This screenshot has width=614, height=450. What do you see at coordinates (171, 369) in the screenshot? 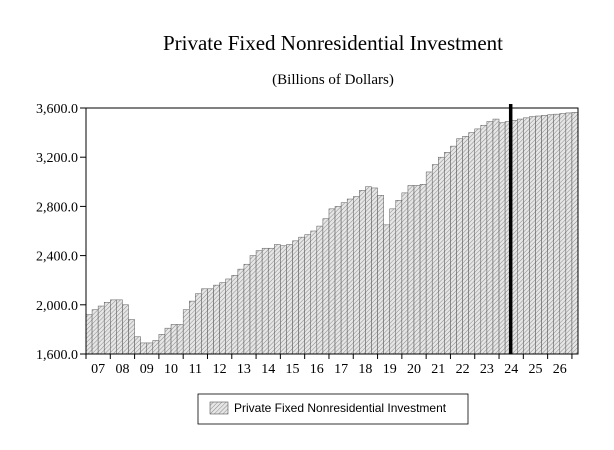
I see `x-tick-label: 10` at bounding box center [171, 369].